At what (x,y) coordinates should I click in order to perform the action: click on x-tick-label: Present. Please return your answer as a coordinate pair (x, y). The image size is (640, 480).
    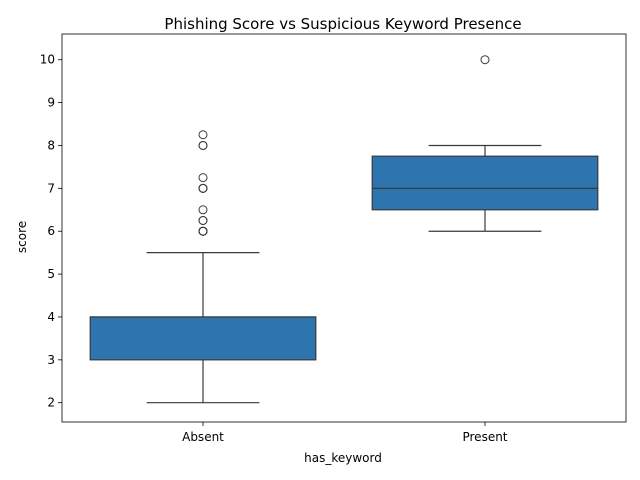
    Looking at the image, I should click on (484, 437).